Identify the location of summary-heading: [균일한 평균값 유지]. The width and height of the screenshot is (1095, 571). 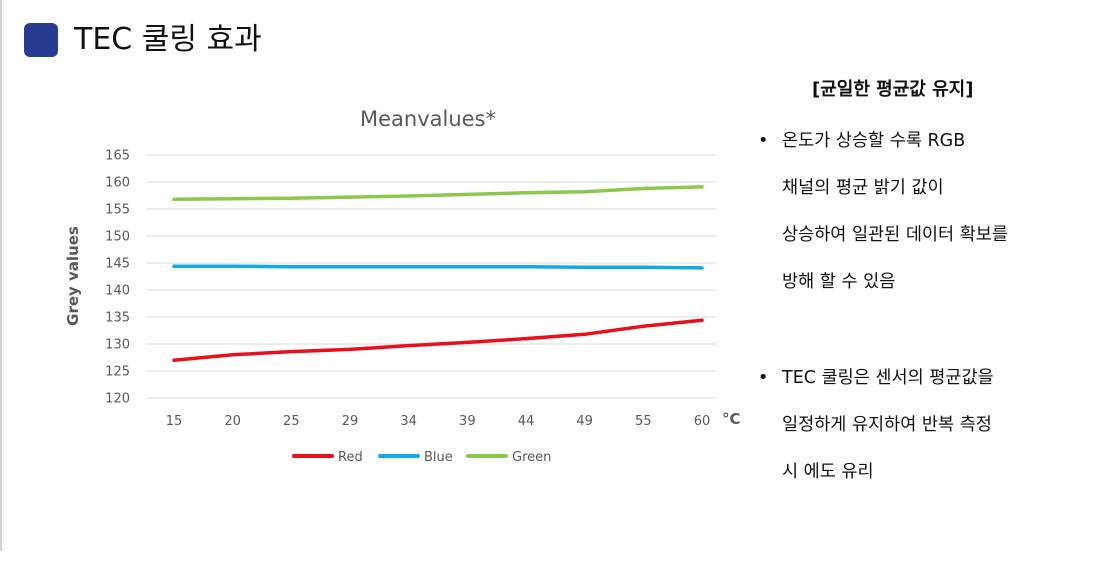
(893, 89).